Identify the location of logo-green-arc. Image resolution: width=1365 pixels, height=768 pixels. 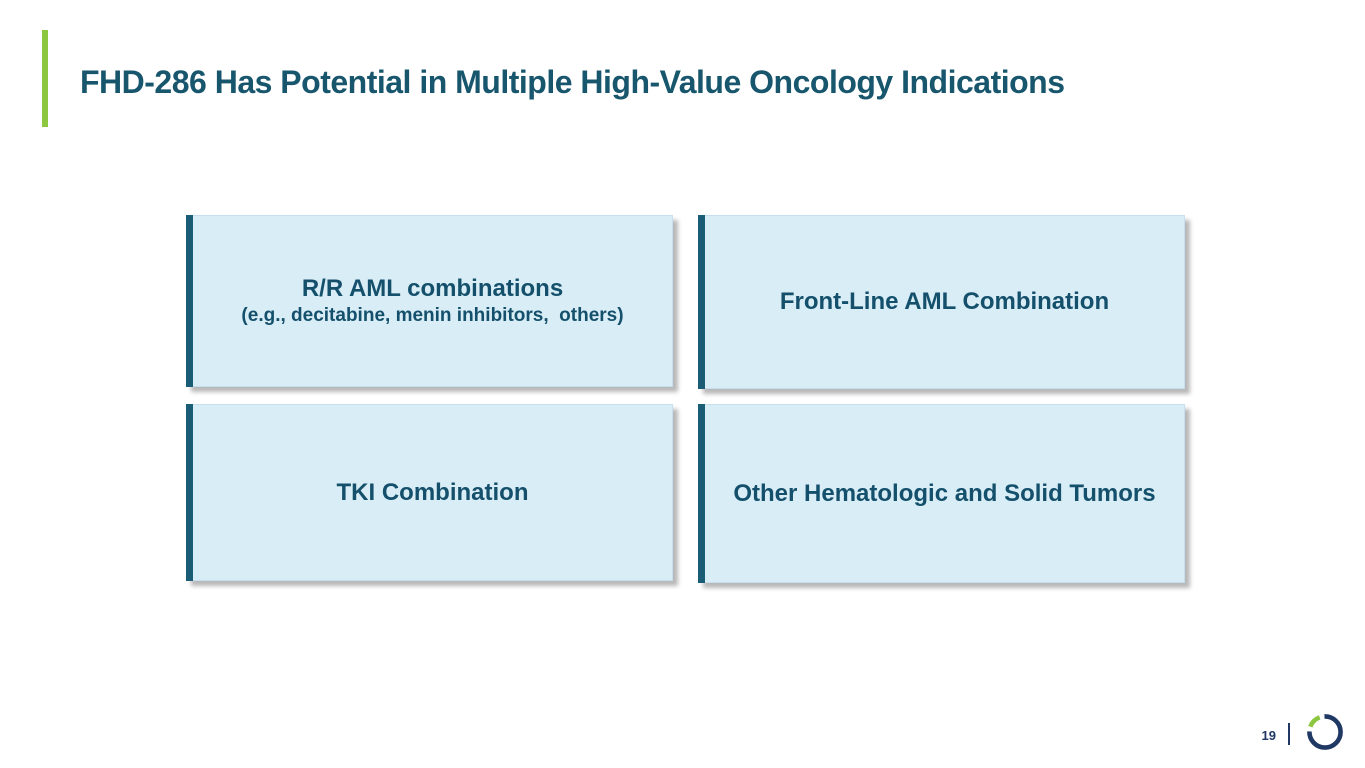
(1314, 721).